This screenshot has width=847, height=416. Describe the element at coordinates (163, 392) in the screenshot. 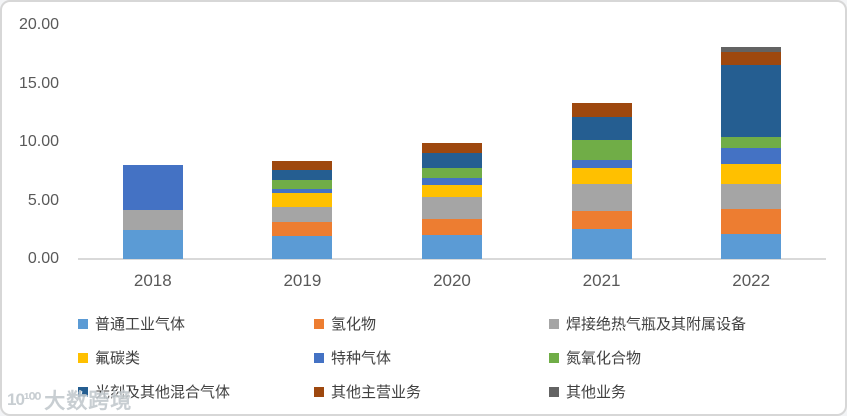

I see `legend-label: 光刻及其他混合气体` at that location.